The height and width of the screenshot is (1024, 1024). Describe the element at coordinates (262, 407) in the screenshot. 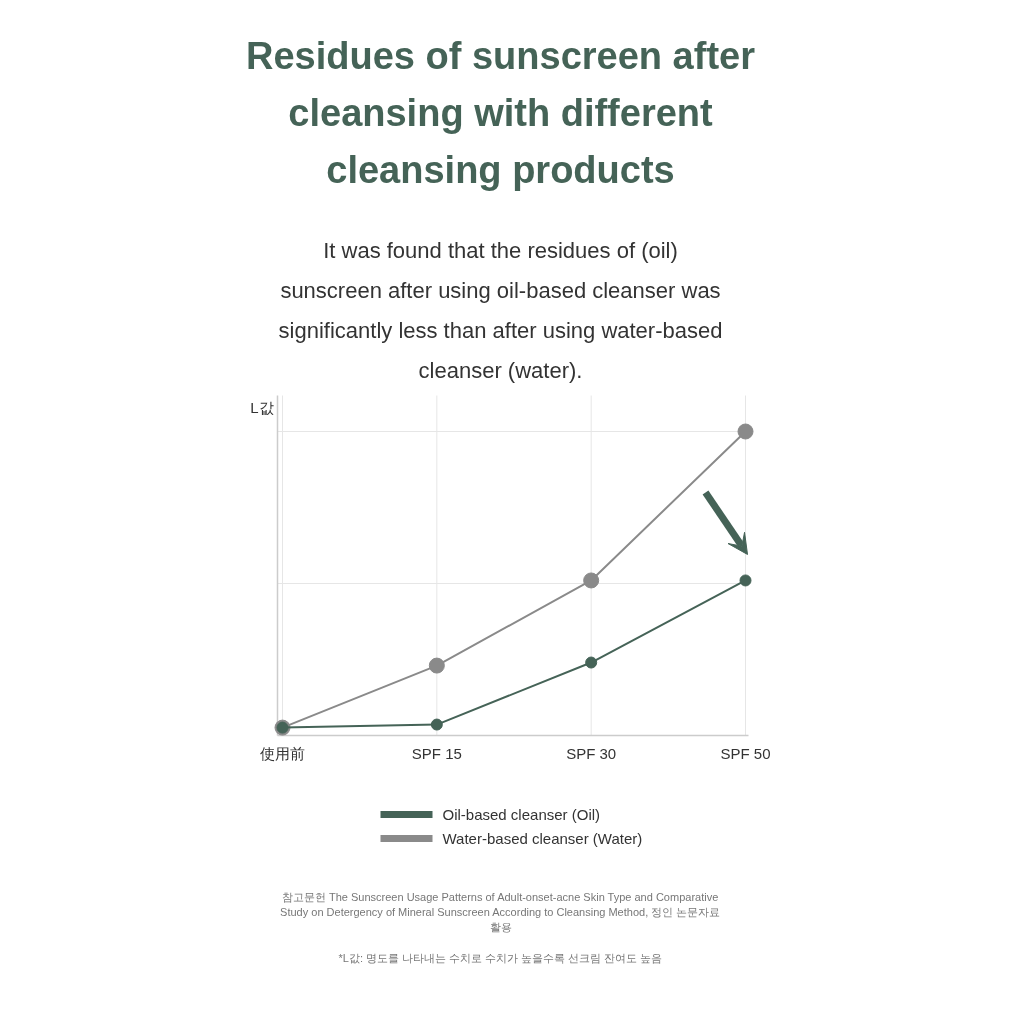

I see `y-axis-title: L값` at that location.